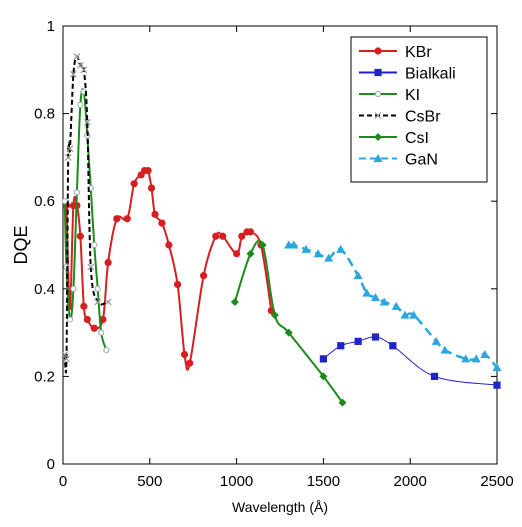  I want to click on y-tick-label: 1, so click(51, 26).